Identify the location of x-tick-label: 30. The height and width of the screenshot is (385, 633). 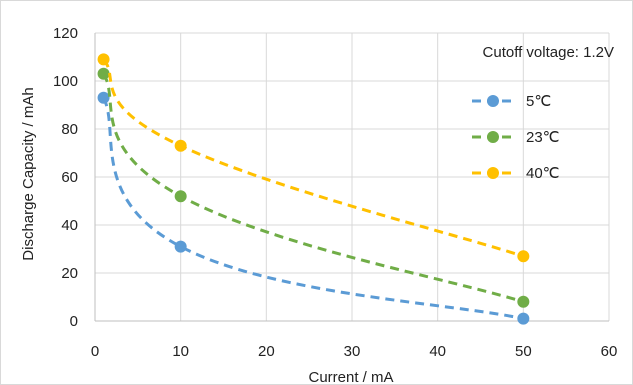
(352, 351).